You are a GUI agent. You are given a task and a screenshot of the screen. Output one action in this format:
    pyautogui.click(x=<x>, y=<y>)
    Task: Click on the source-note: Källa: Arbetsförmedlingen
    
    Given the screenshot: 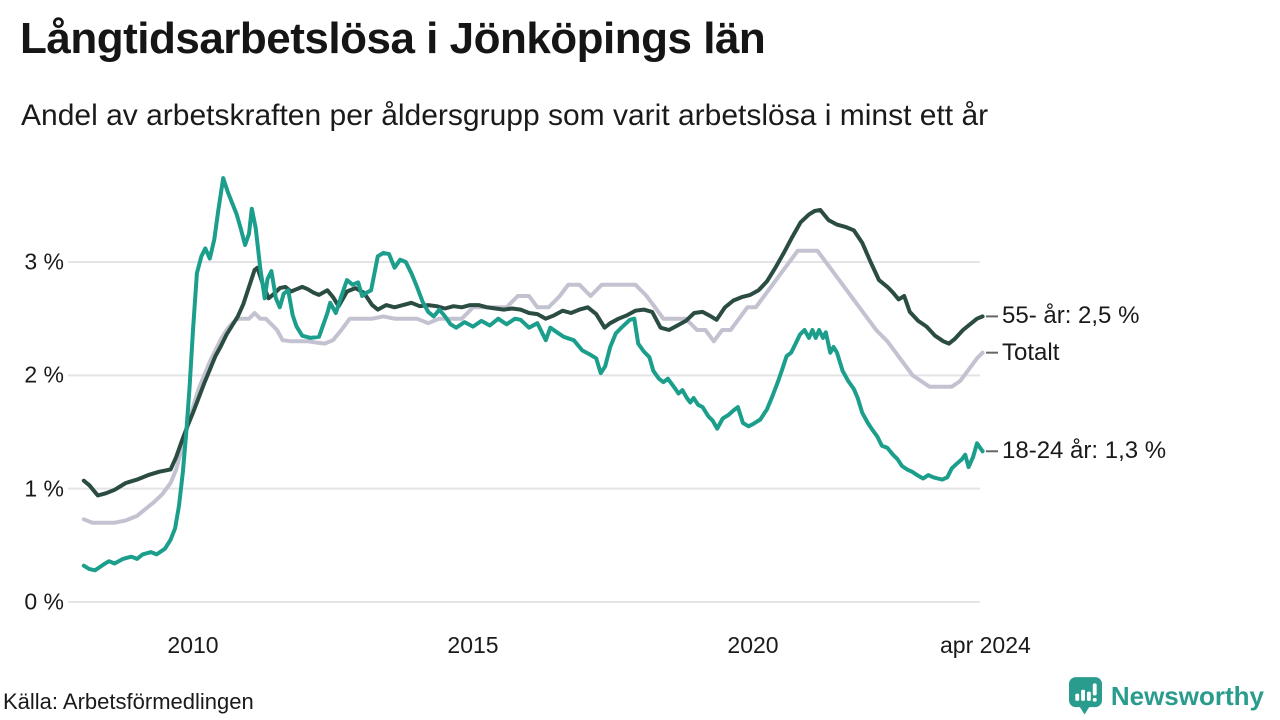 What is the action you would take?
    pyautogui.click(x=128, y=701)
    